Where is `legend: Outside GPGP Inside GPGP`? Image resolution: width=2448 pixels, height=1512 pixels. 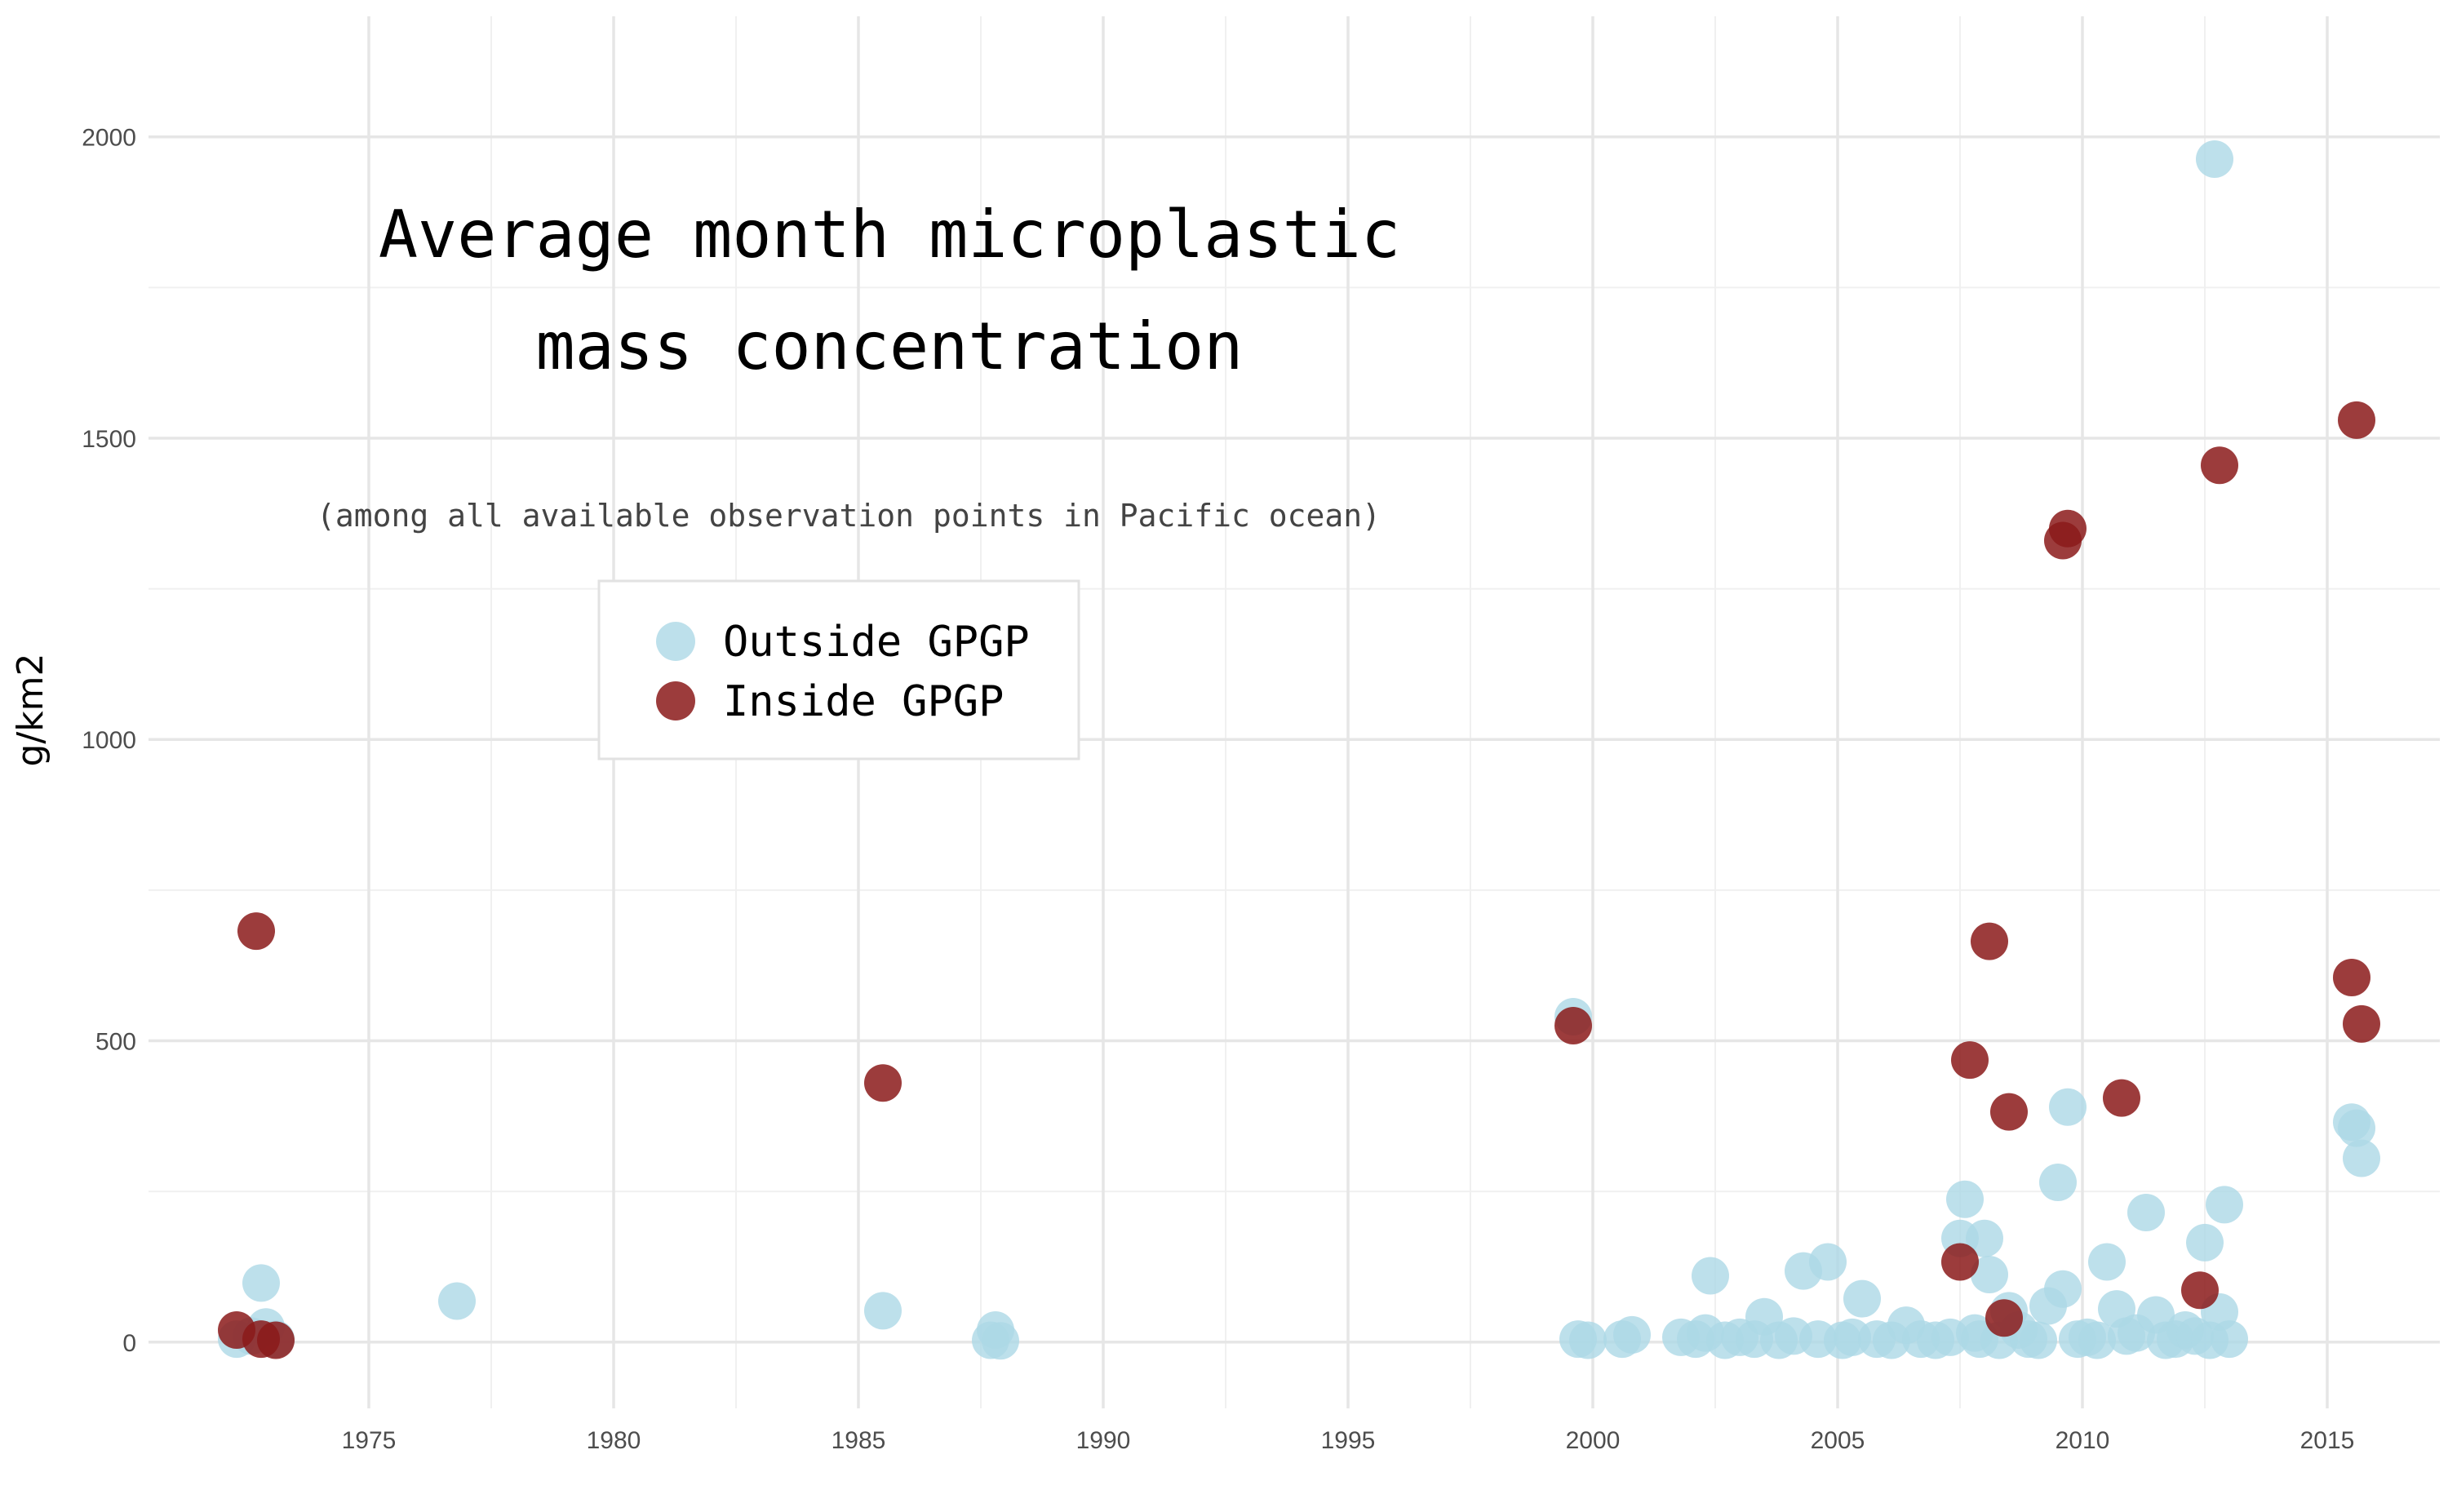
legend: Outside GPGP Inside GPGP is located at coordinates (839, 669).